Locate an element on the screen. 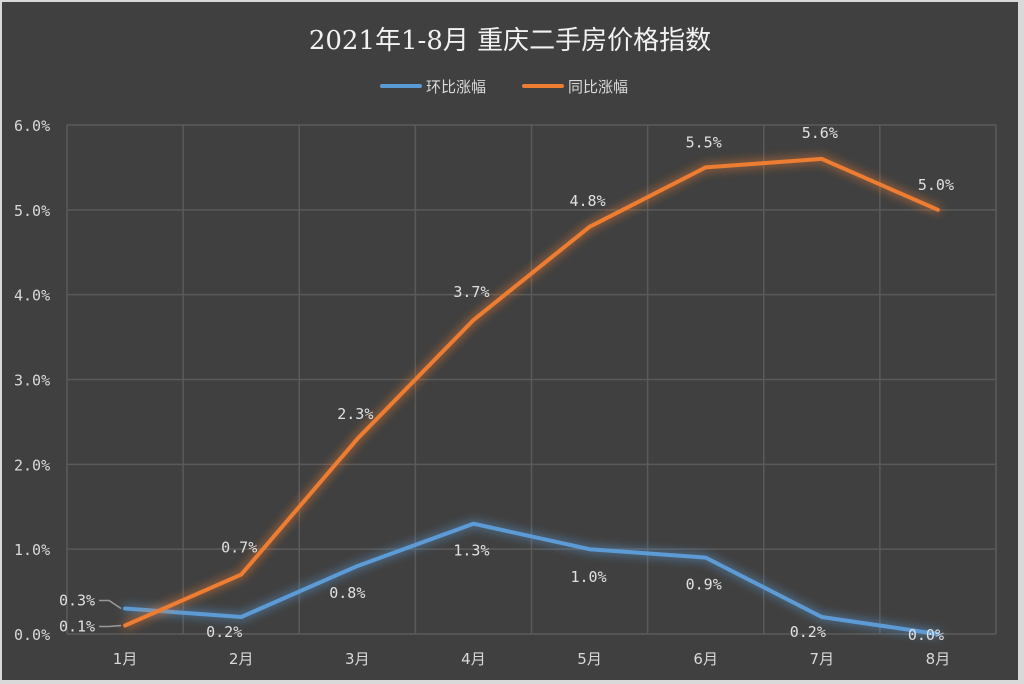 The width and height of the screenshot is (1024, 684). series-line-mom is located at coordinates (531, 578).